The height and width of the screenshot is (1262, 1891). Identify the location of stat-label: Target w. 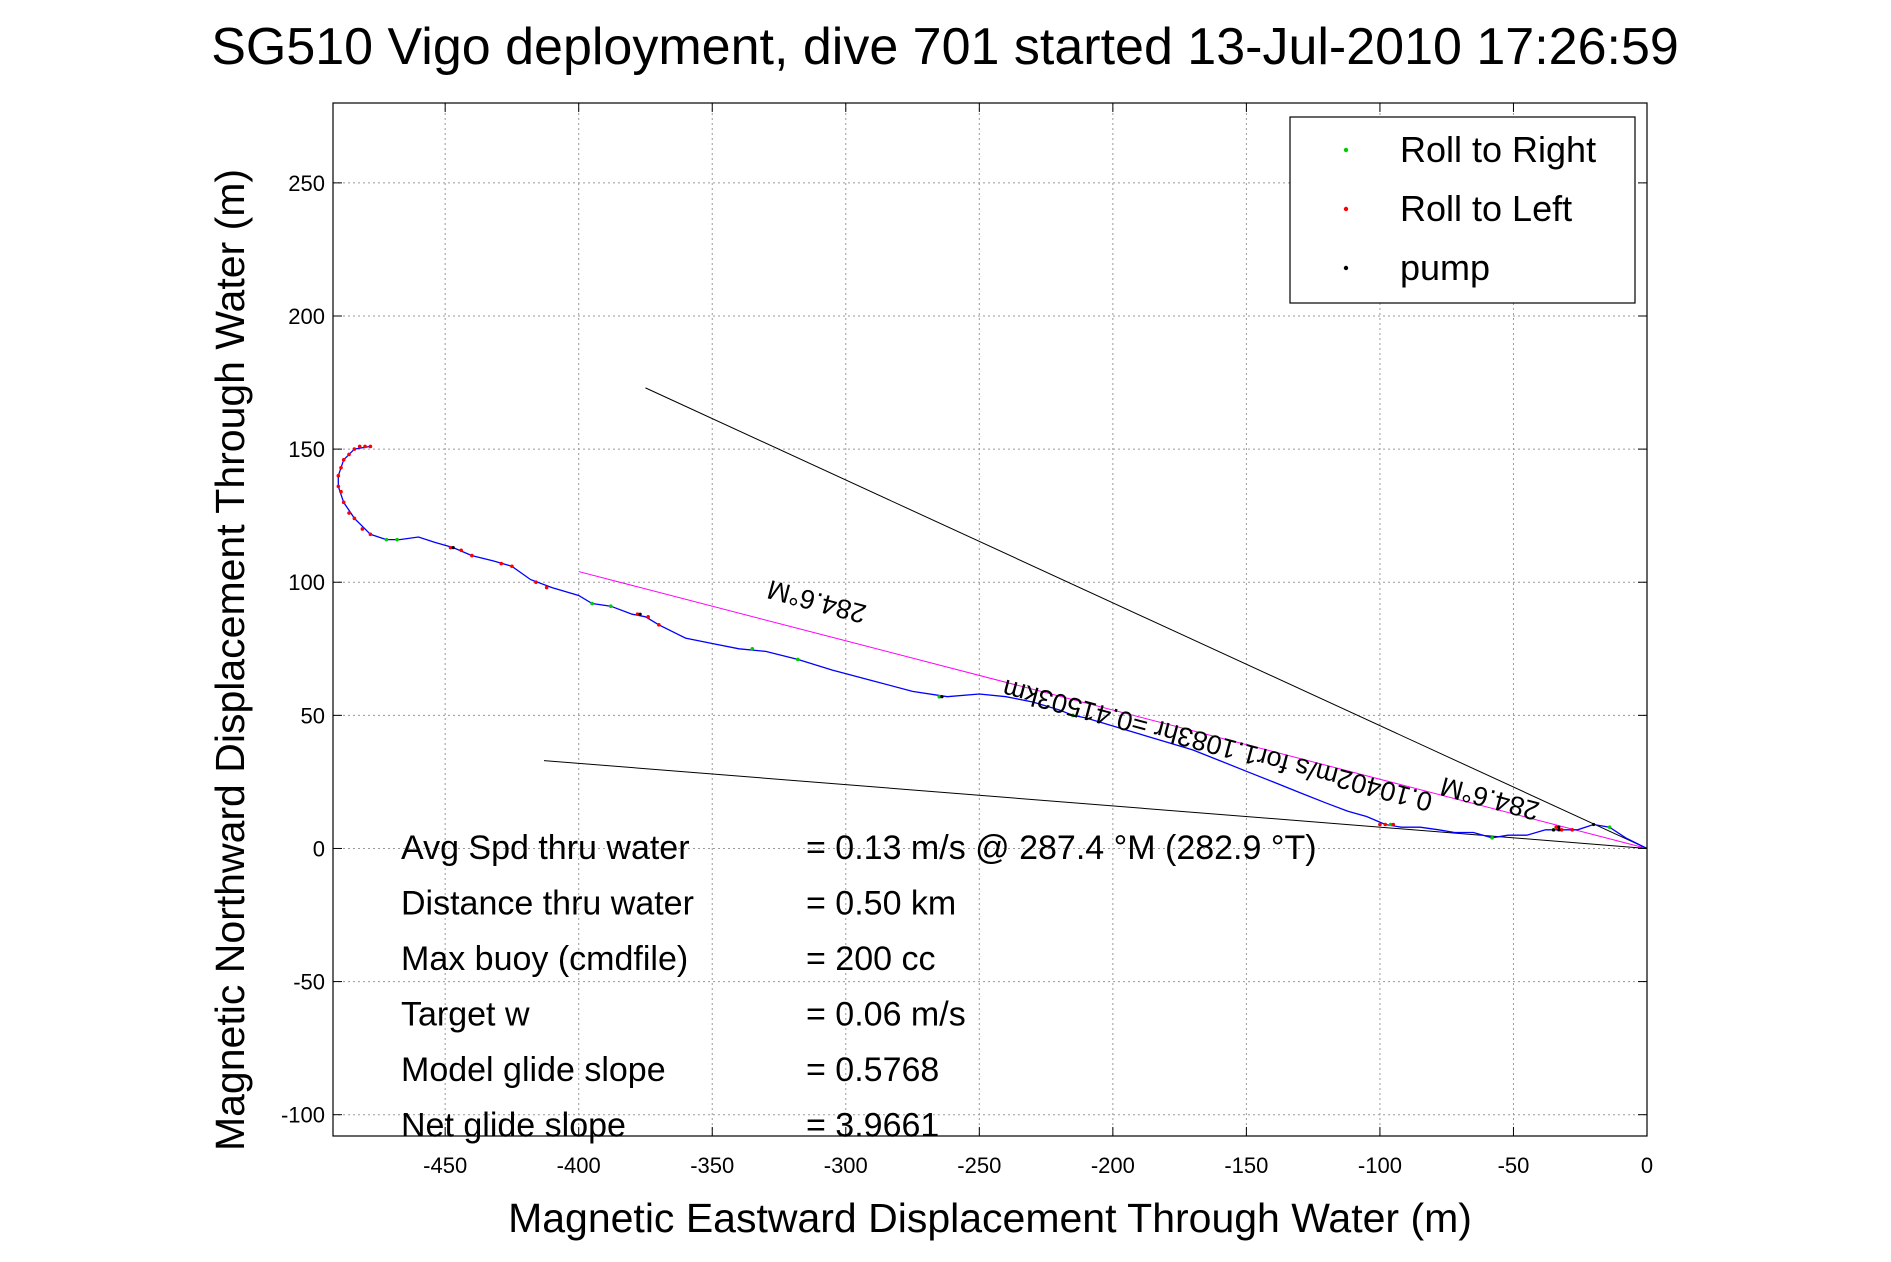
(465, 1015).